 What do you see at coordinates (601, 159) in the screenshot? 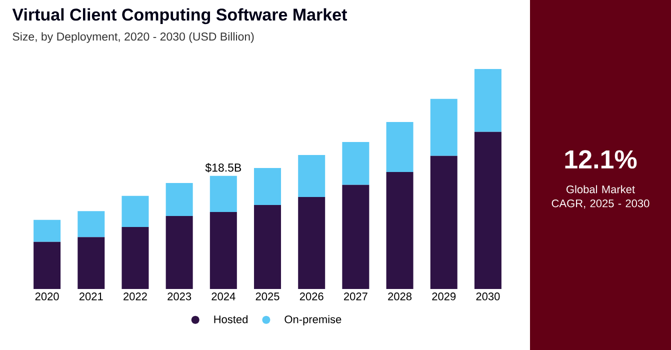
I see `text: 12.1%` at bounding box center [601, 159].